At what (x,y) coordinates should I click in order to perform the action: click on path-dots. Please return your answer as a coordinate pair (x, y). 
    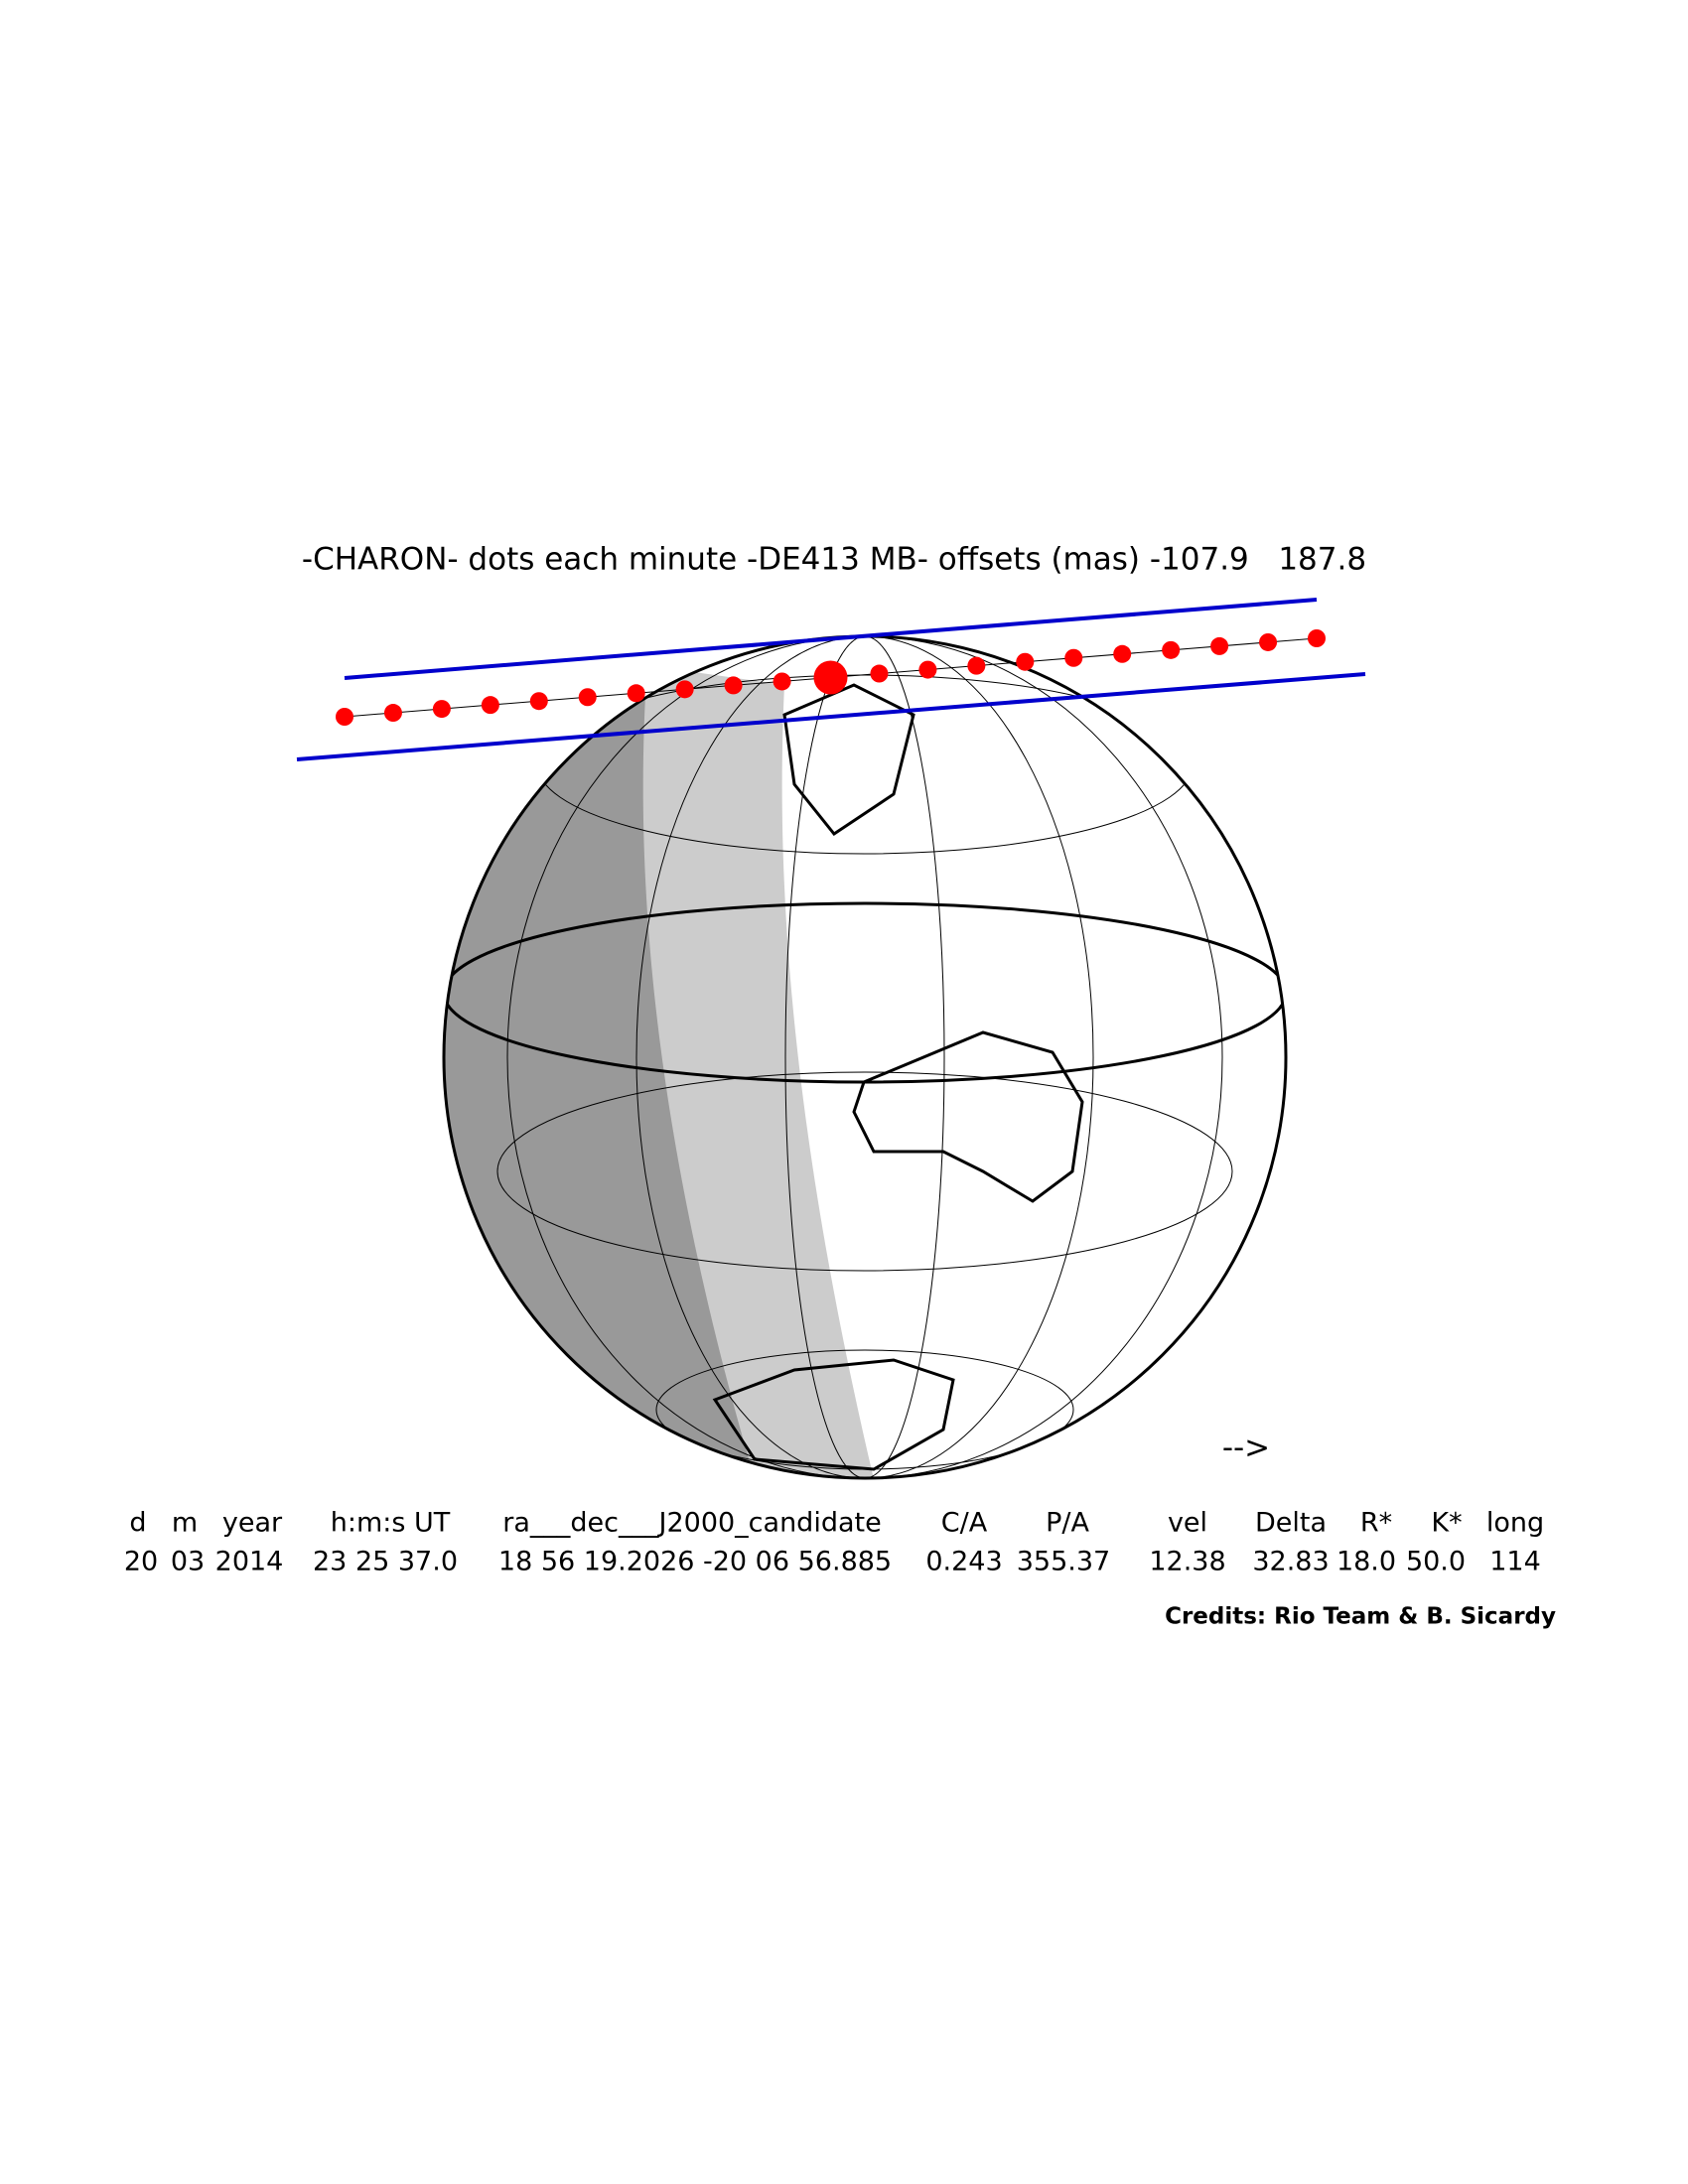
    Looking at the image, I should click on (831, 677).